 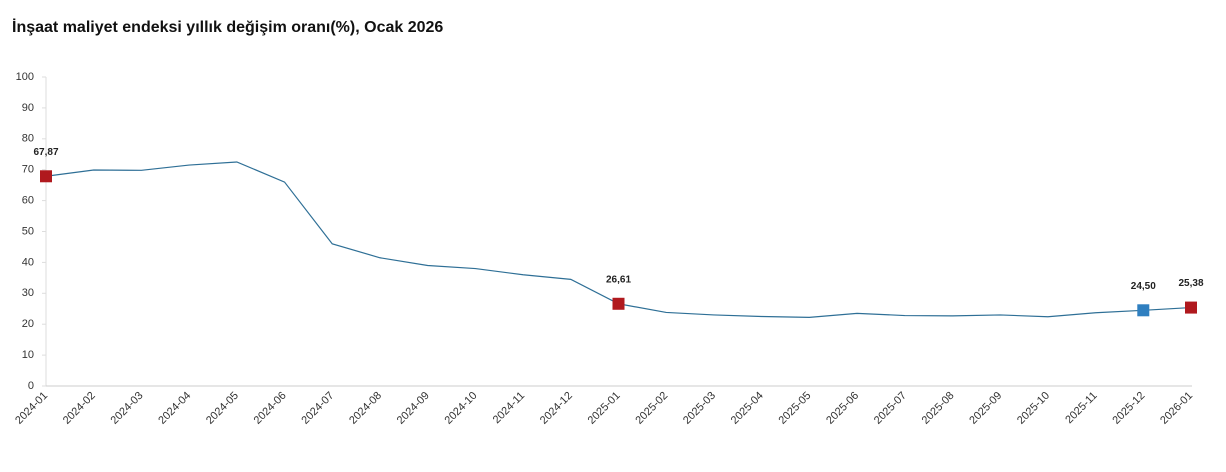 What do you see at coordinates (28, 262) in the screenshot?
I see `y-tick-label: 40` at bounding box center [28, 262].